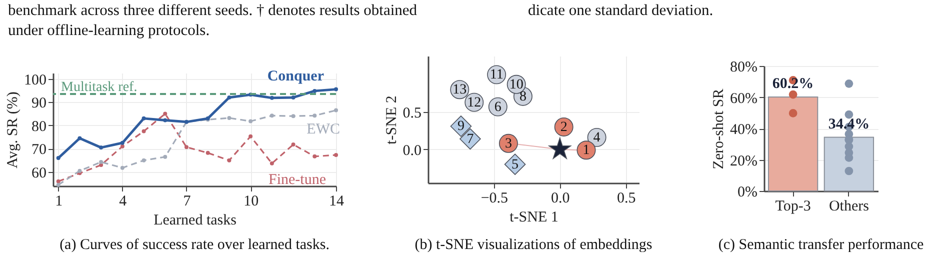 The image size is (945, 276). Describe the element at coordinates (123, 202) in the screenshot. I see `x-tick-label: 4` at that location.